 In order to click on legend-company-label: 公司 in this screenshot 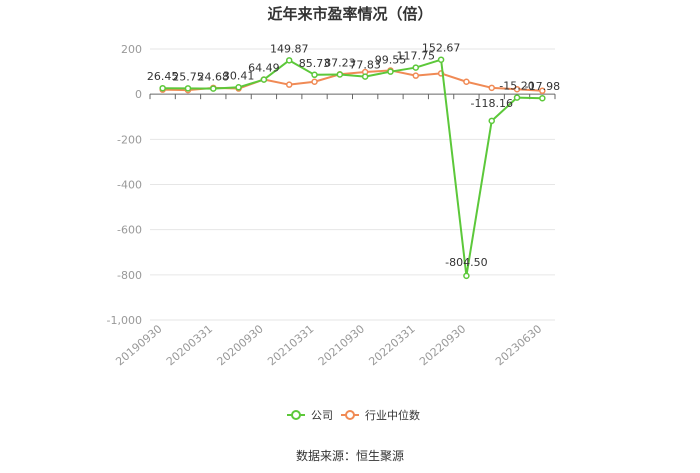, I will do `click(322, 415)`.